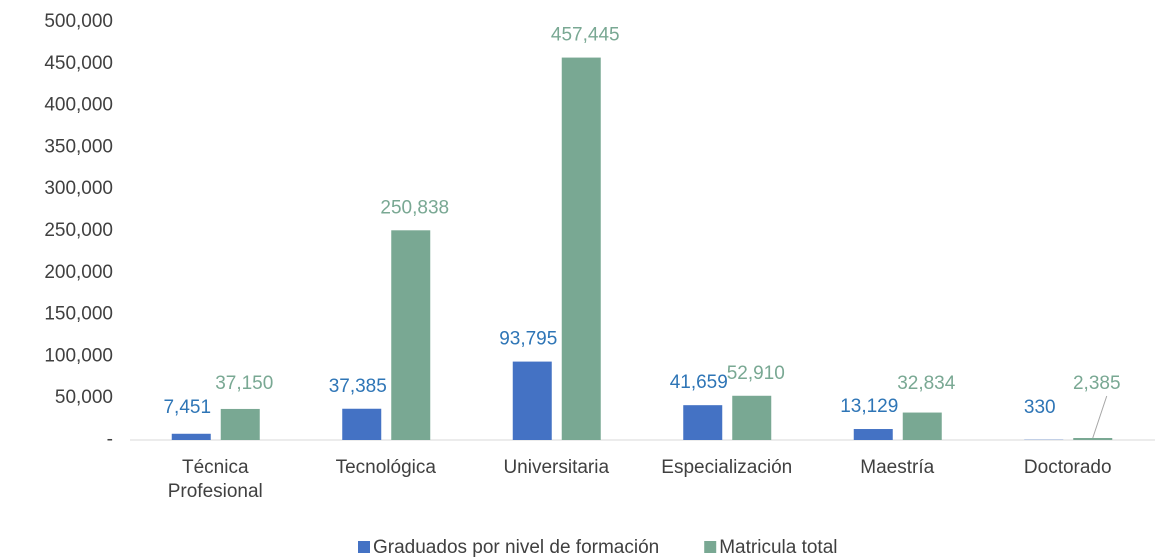 This screenshot has height=557, width=1155. What do you see at coordinates (869, 406) in the screenshot?
I see `data-label: 13,129` at bounding box center [869, 406].